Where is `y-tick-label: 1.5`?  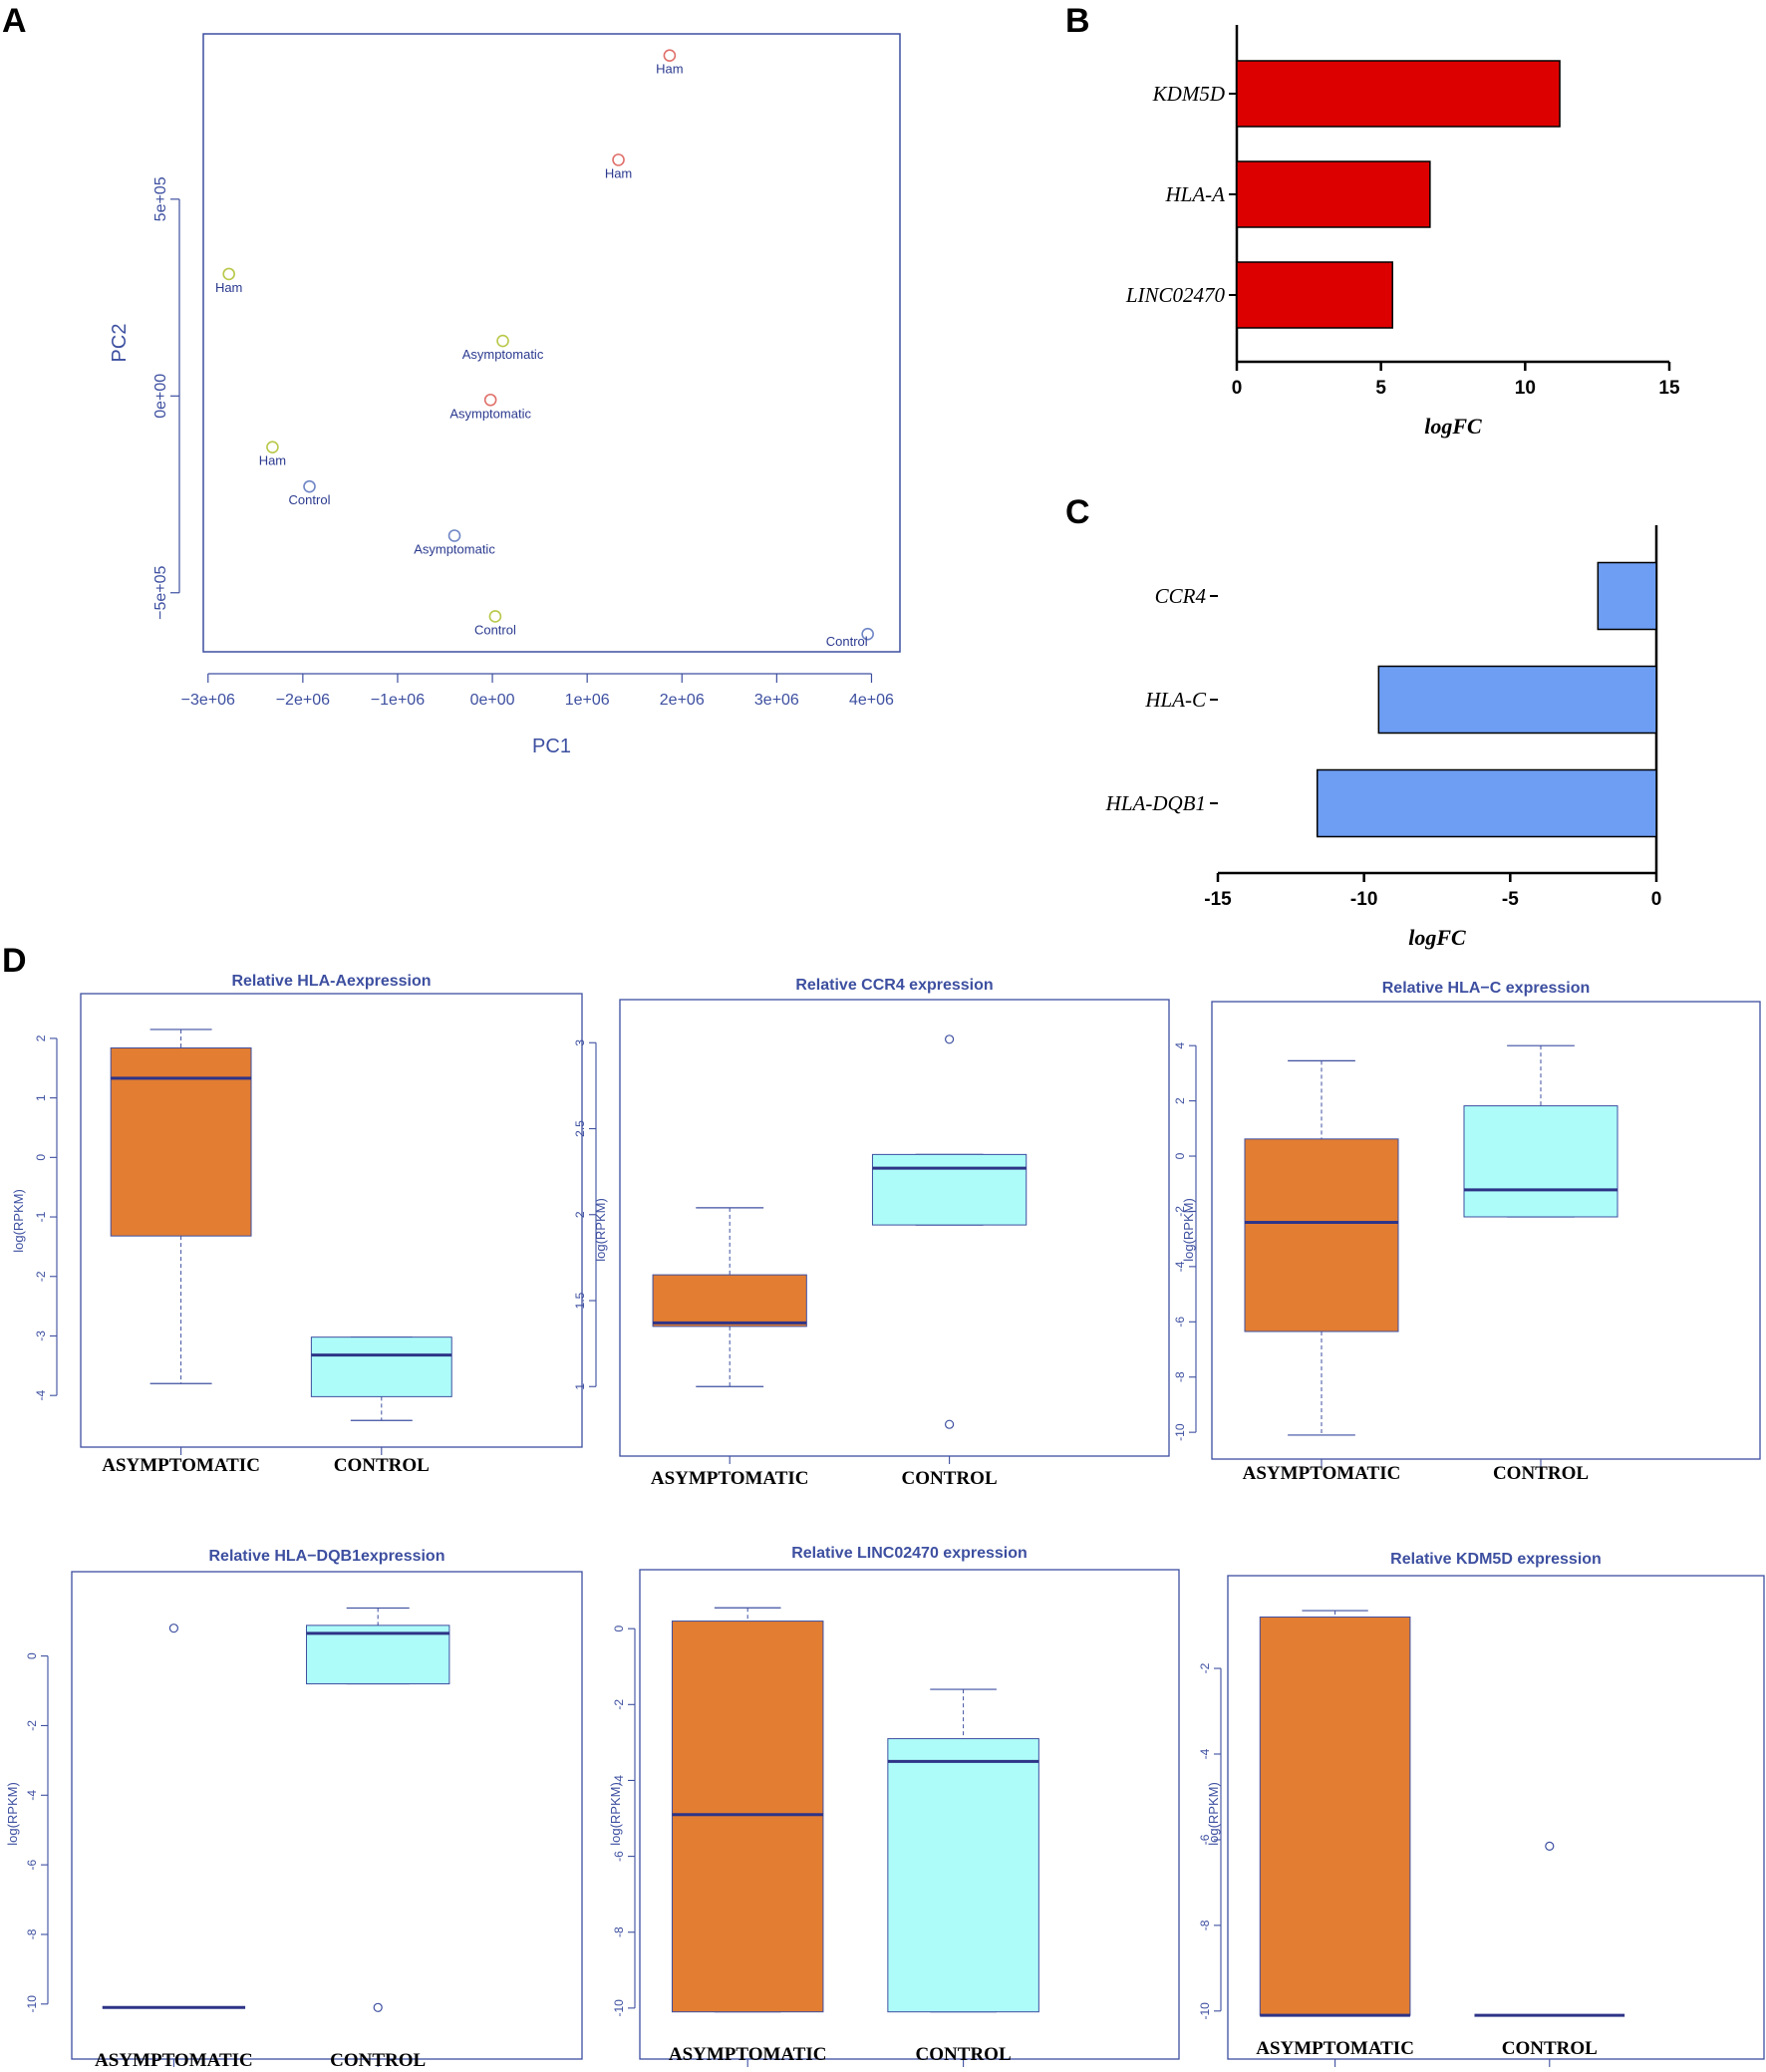 y-tick-label: 1.5 is located at coordinates (580, 1300).